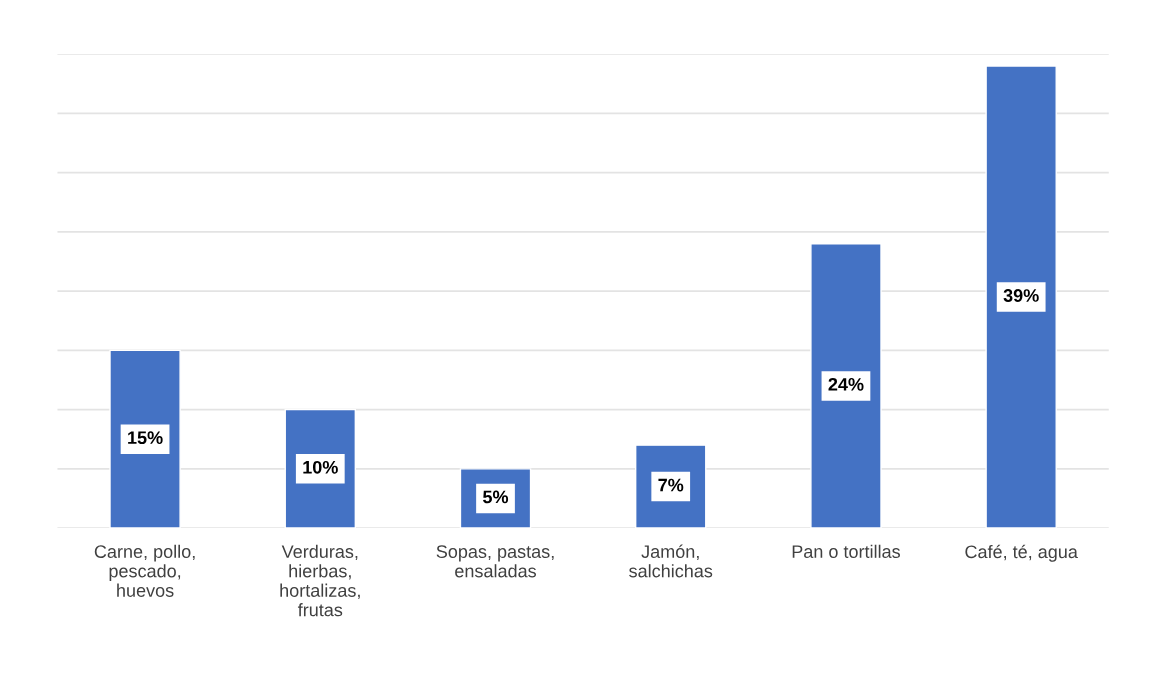  I want to click on x-tick-label: Café, té, agua, so click(1021, 553).